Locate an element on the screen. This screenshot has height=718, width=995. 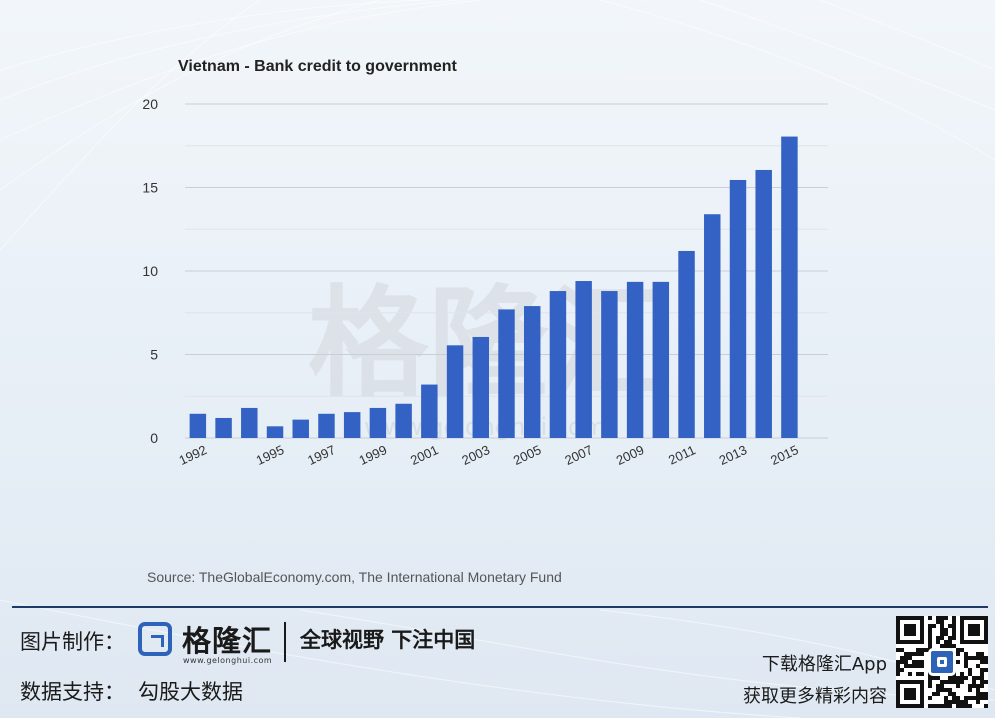
bar-2011 is located at coordinates (686, 344).